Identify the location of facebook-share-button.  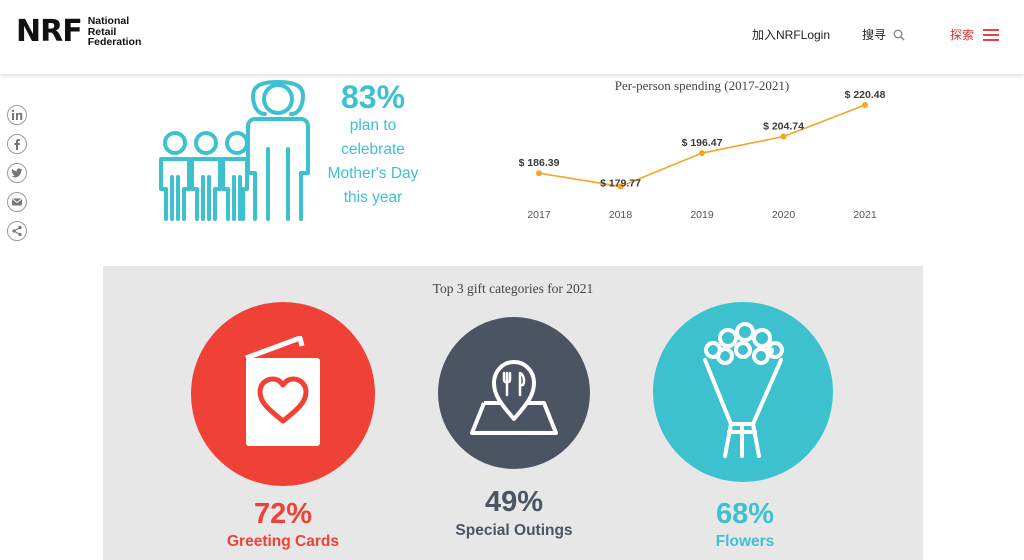
(17, 144).